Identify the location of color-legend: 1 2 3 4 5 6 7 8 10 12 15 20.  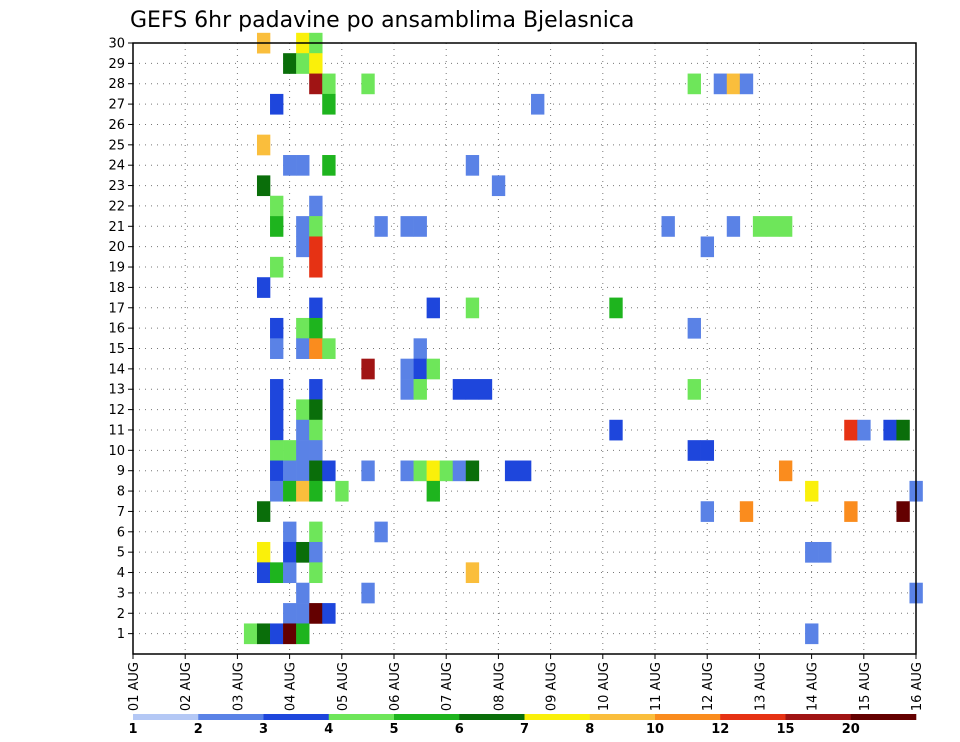
(522, 725).